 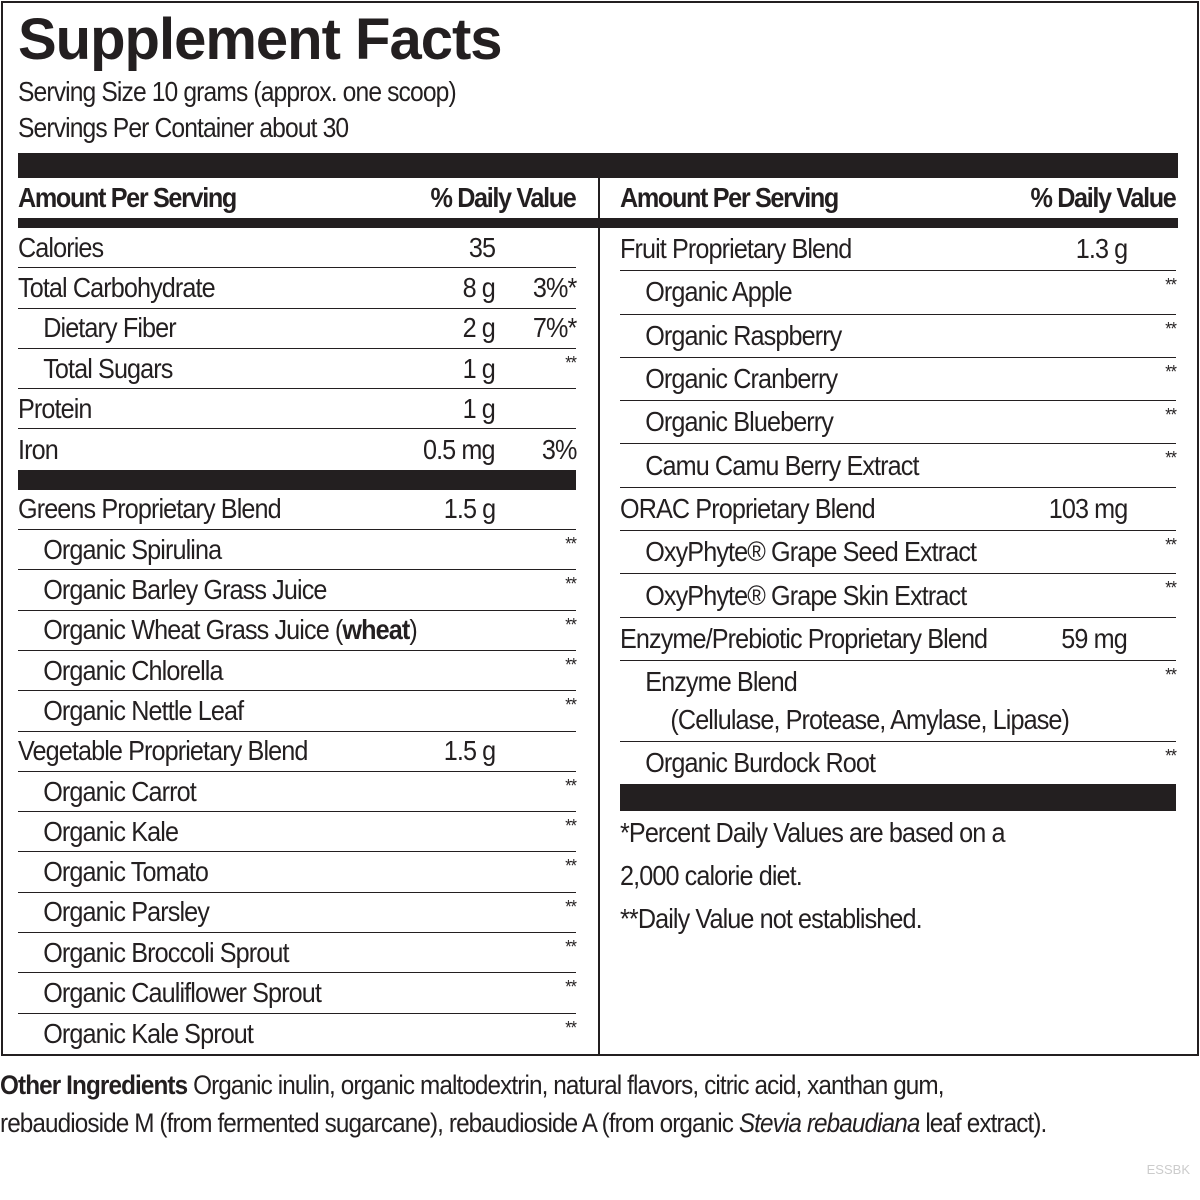 I want to click on other-ingredients-italic: Stevia rebaudiana, so click(x=829, y=1123).